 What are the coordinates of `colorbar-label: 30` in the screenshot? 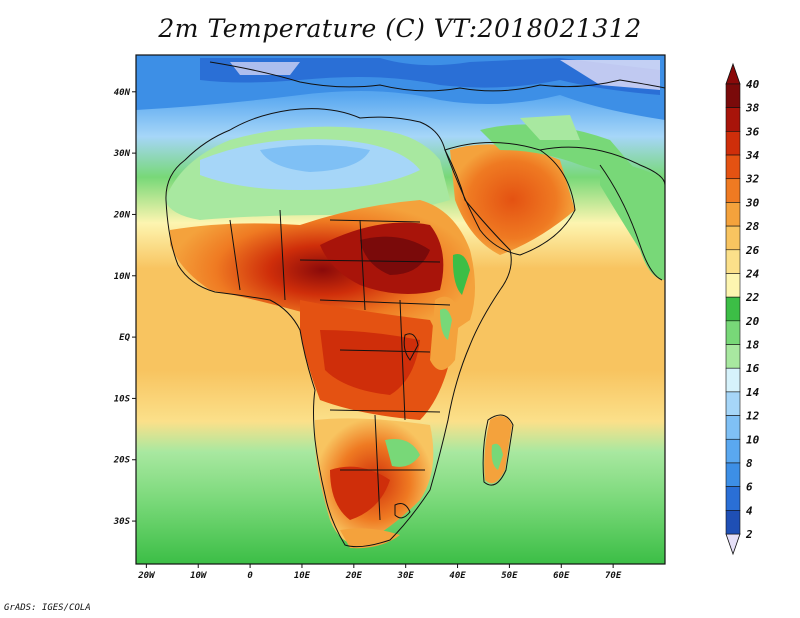 It's located at (752, 202).